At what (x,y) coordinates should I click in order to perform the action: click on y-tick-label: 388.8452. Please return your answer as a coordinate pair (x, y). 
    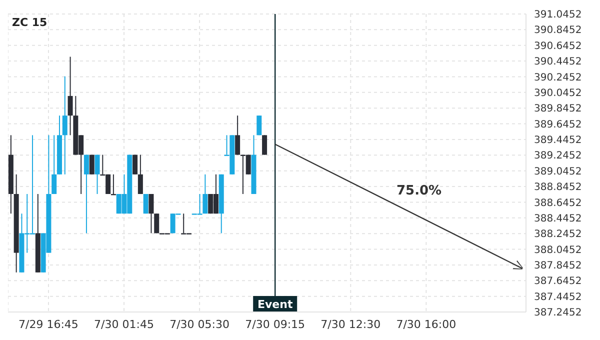
    Looking at the image, I should click on (558, 188).